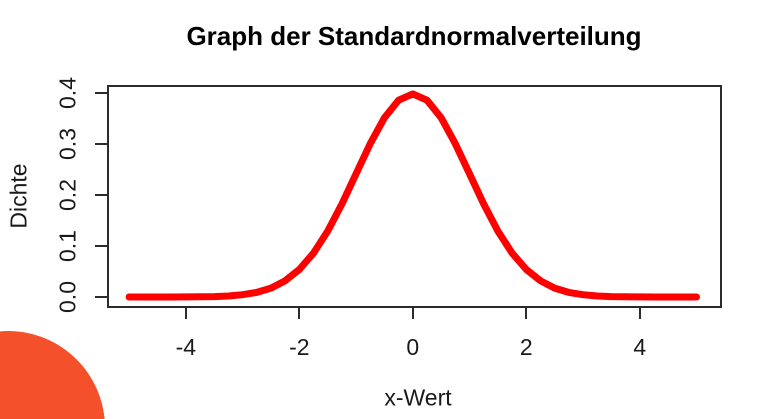  Describe the element at coordinates (526, 347) in the screenshot. I see `x-axis-tick-label: 2` at that location.